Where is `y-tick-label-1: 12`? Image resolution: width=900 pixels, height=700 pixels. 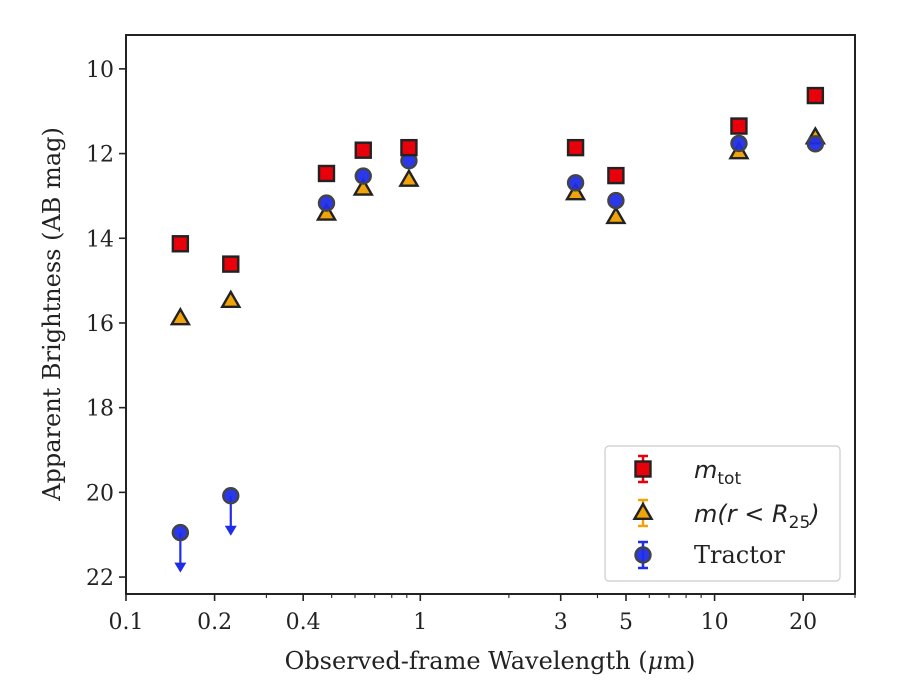
y-tick-label-1: 12 is located at coordinates (100, 155).